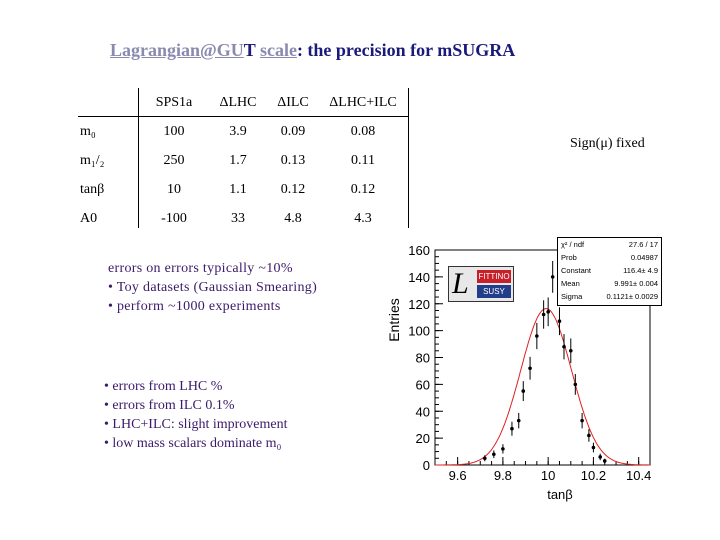 The height and width of the screenshot is (540, 720). What do you see at coordinates (394, 320) in the screenshot?
I see `y-axis-label: Entries` at bounding box center [394, 320].